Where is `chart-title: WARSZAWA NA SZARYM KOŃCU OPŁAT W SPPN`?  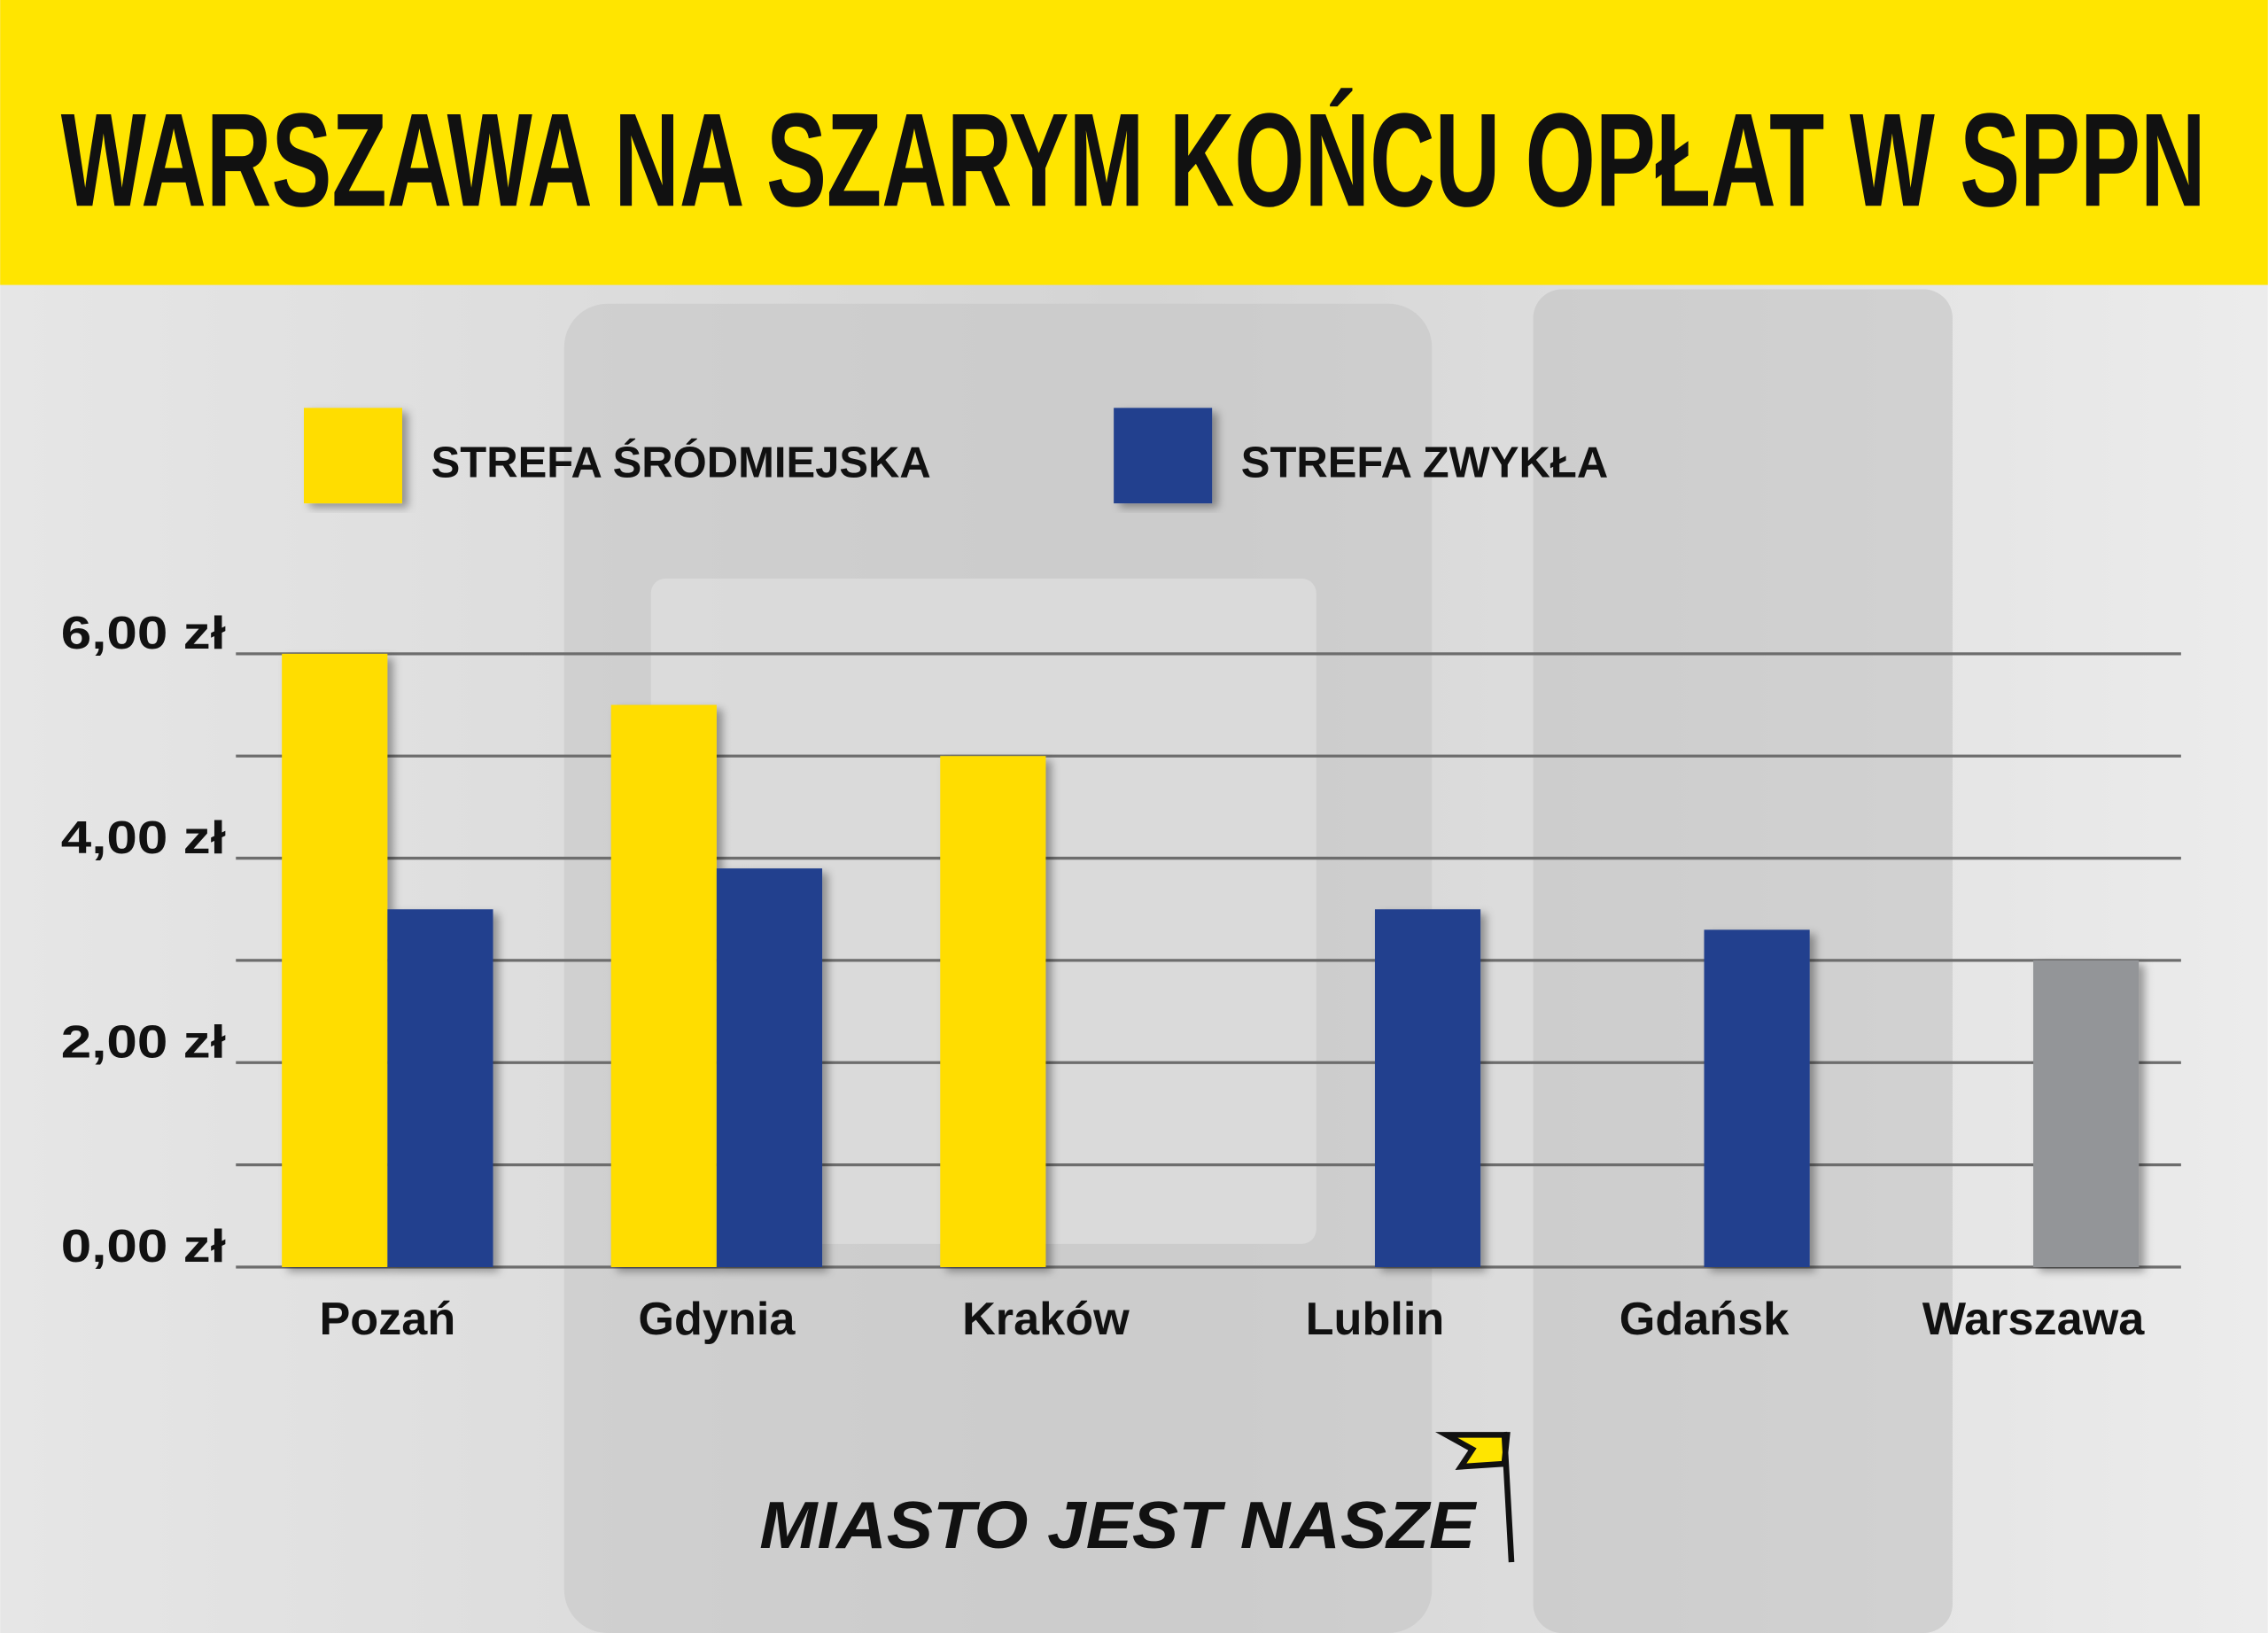
chart-title: WARSZAWA NA SZARYM KOŃCU OPŁAT W SPPN is located at coordinates (1133, 159).